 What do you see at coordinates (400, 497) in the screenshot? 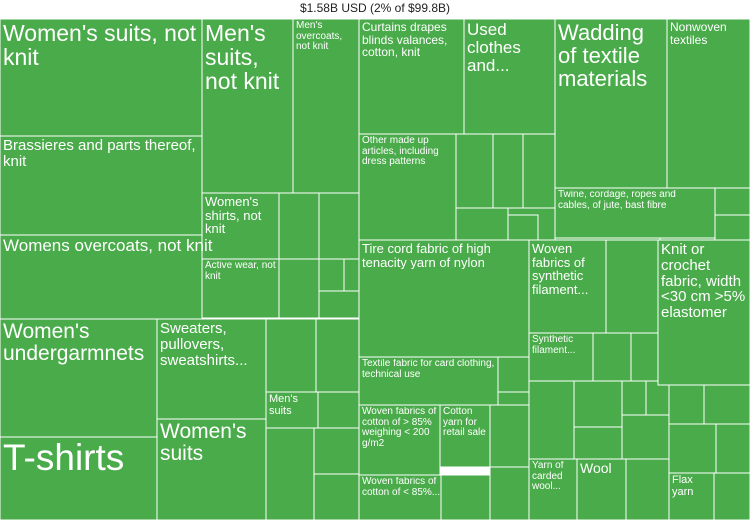
I see `treemap-tile-woven-cotton-lt85` at bounding box center [400, 497].